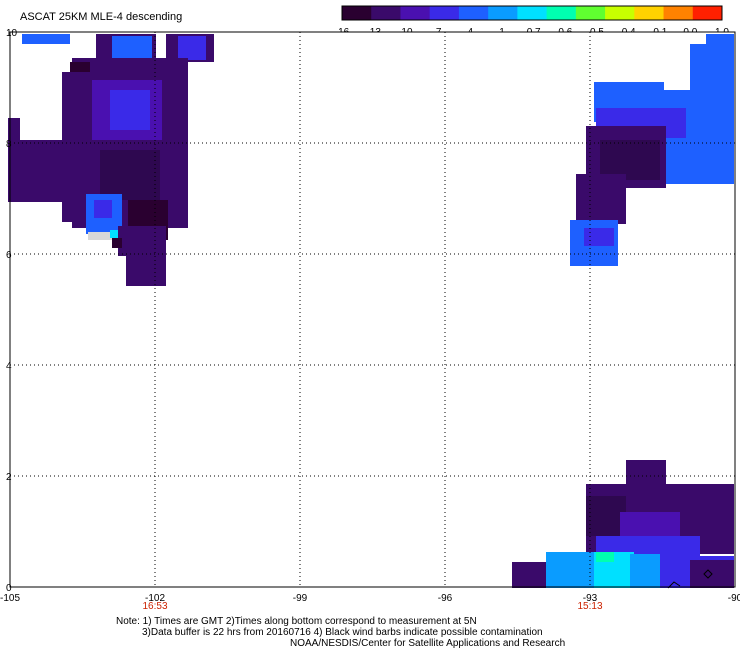 Image resolution: width=740 pixels, height=650 pixels. I want to click on y-tick-label: 2, so click(9, 477).